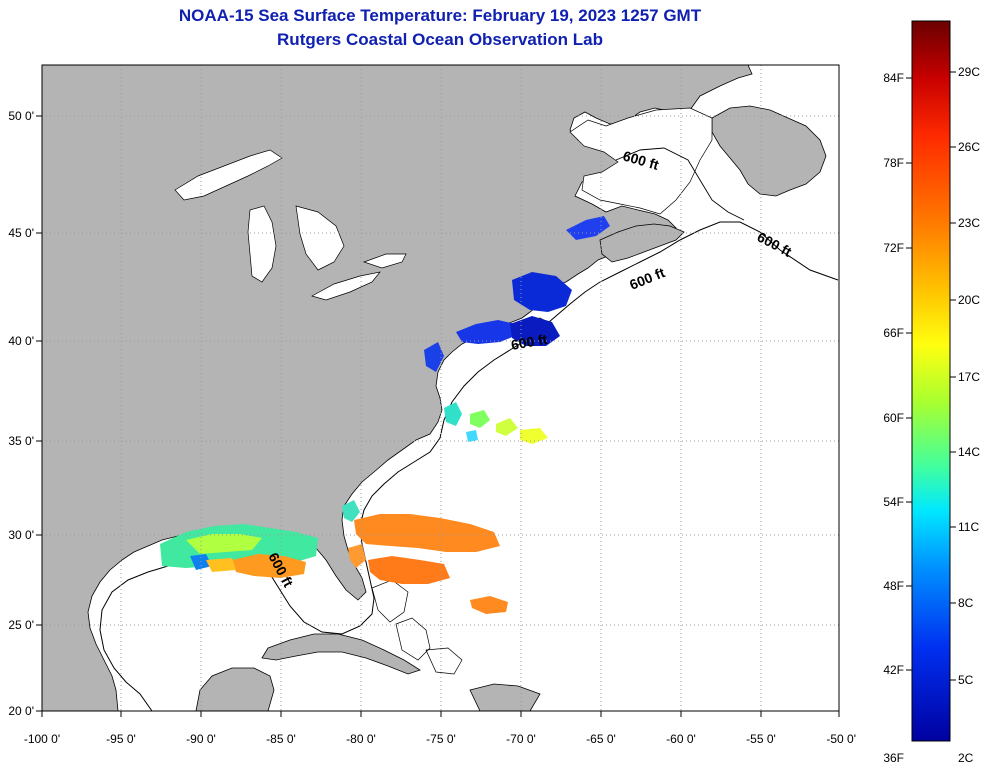 The width and height of the screenshot is (984, 770). I want to click on lon-label: -60 0', so click(681, 739).